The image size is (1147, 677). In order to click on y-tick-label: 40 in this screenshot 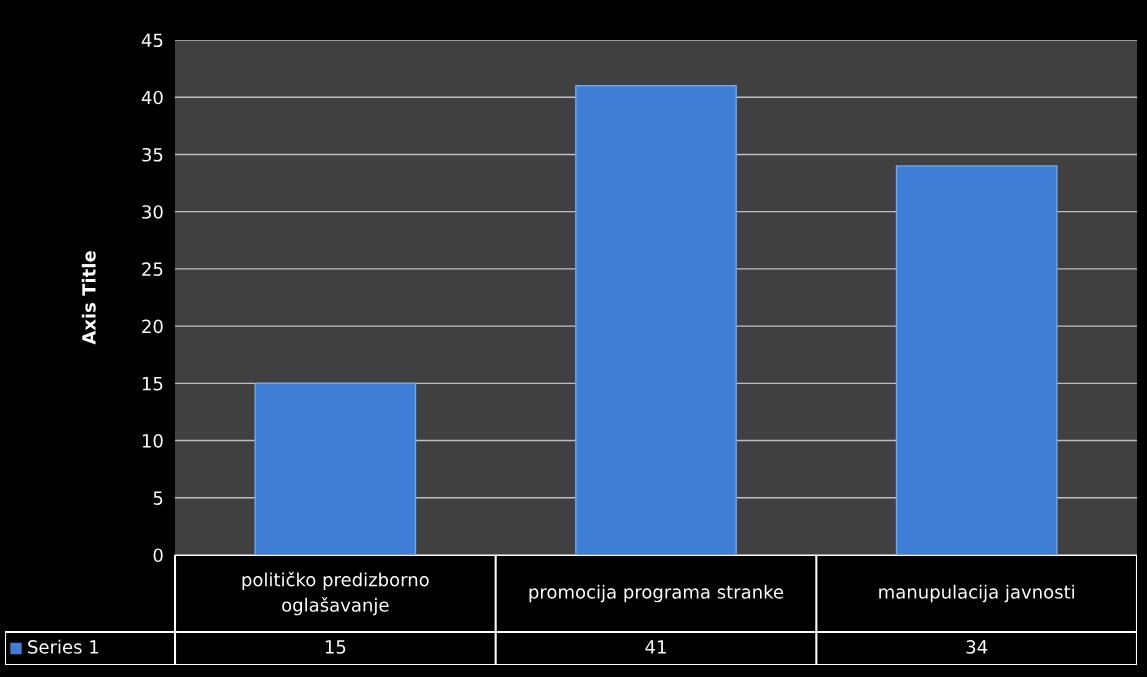, I will do `click(152, 97)`.